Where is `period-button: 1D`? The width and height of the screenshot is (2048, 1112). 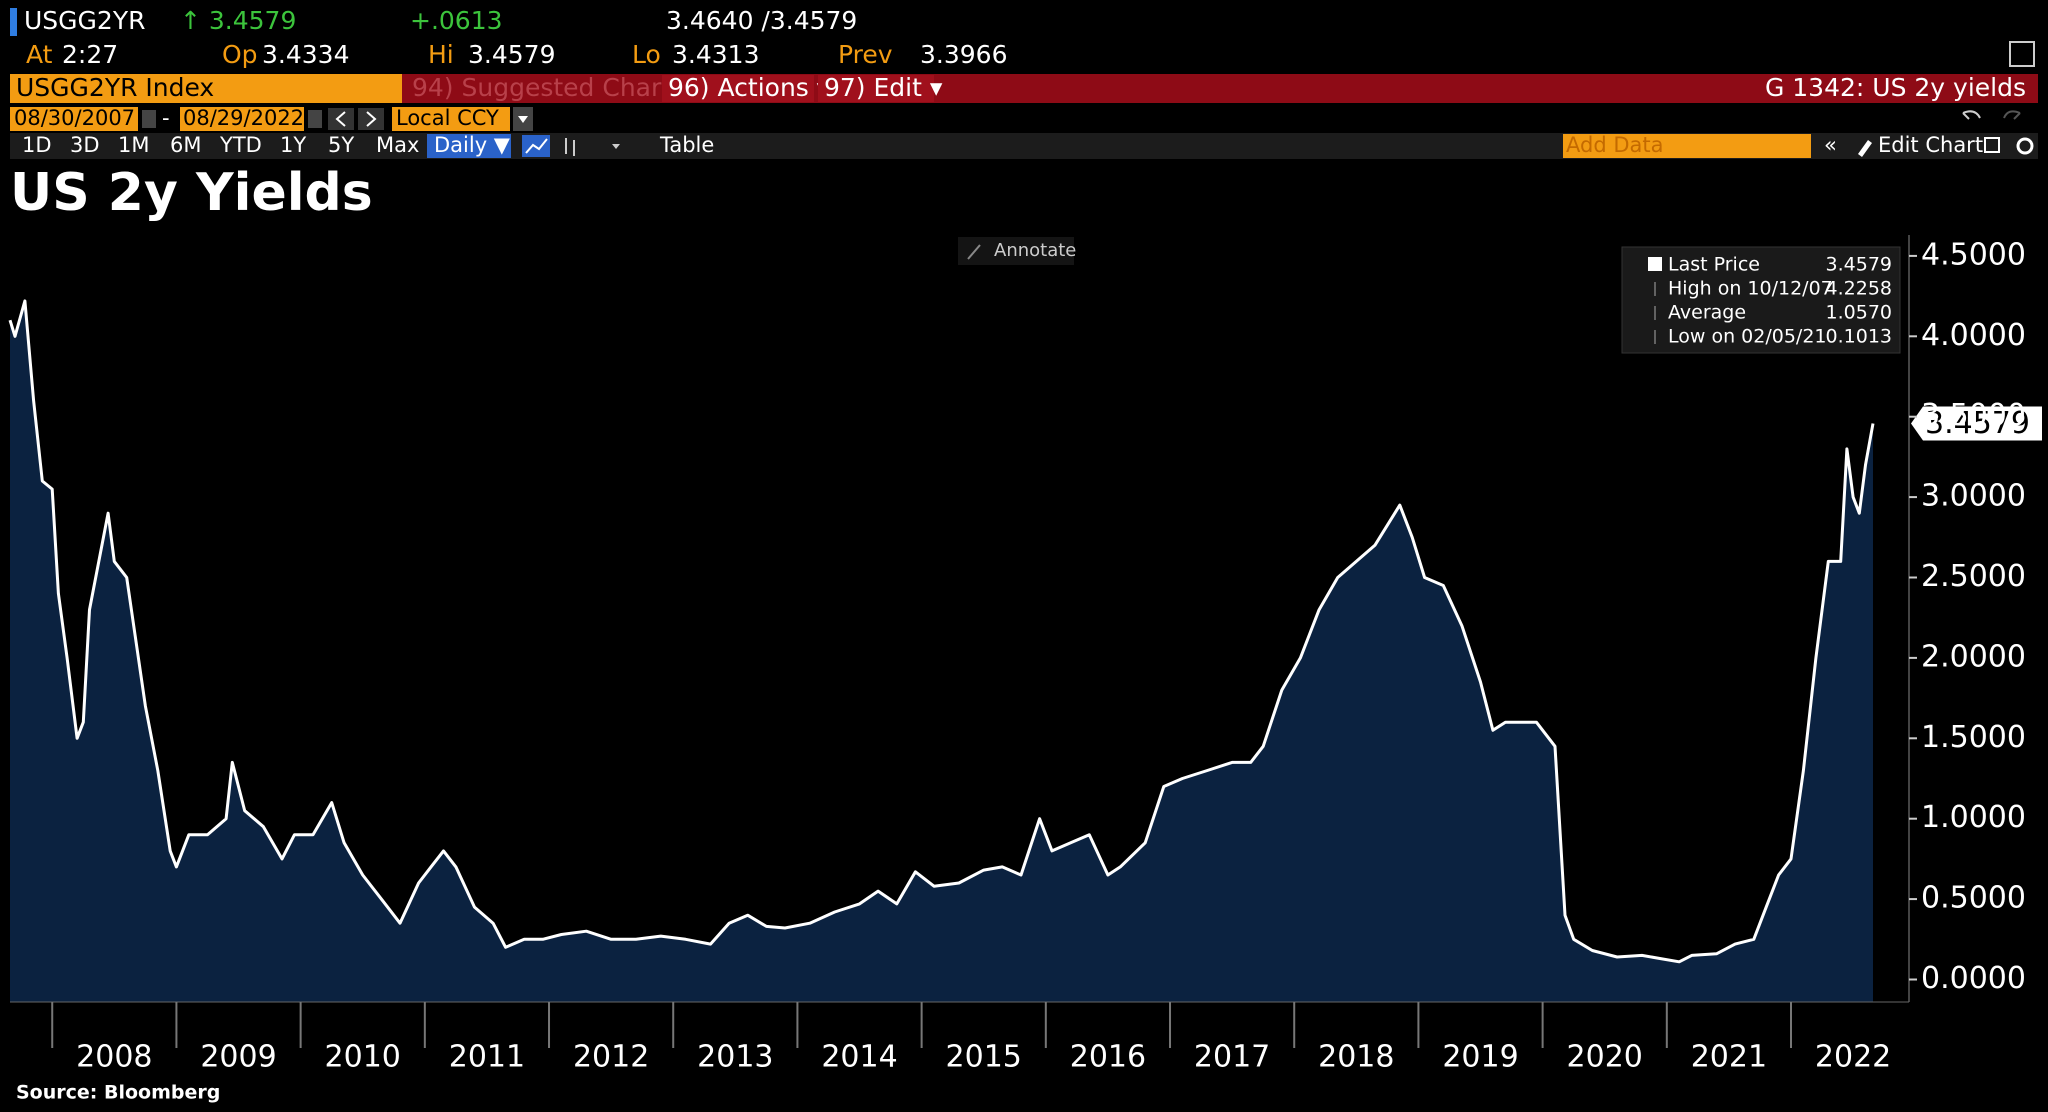
period-button: 1D is located at coordinates (37, 145).